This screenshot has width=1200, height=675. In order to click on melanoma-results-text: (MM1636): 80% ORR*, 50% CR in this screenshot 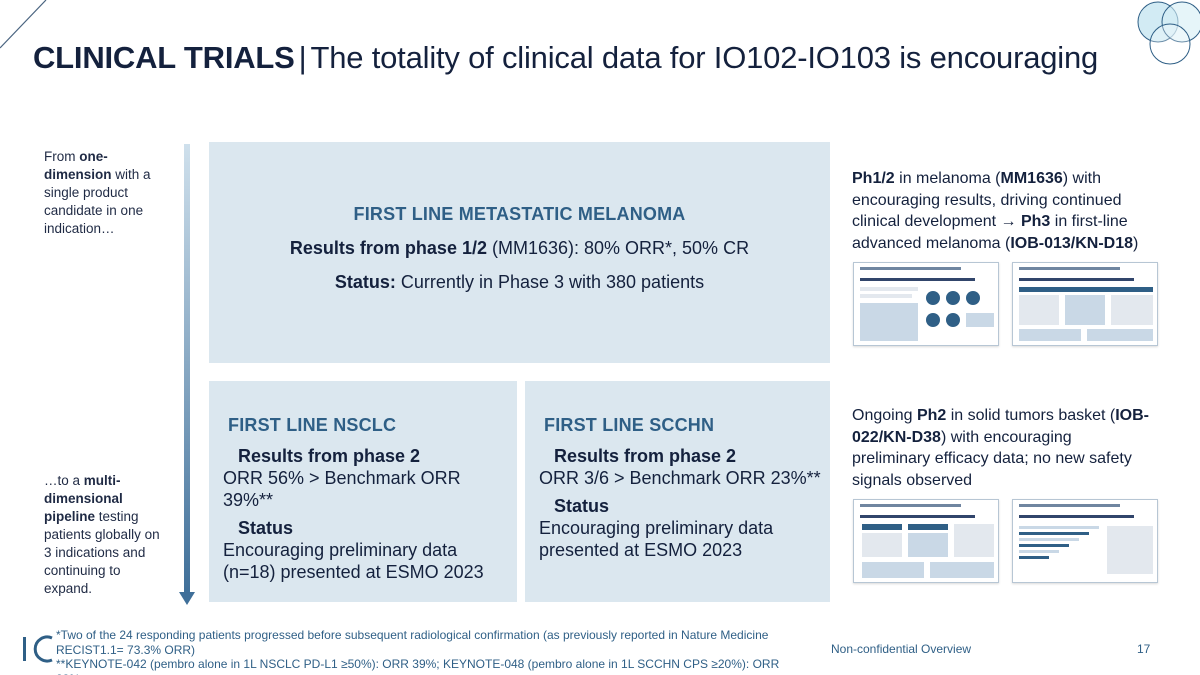, I will do `click(618, 248)`.